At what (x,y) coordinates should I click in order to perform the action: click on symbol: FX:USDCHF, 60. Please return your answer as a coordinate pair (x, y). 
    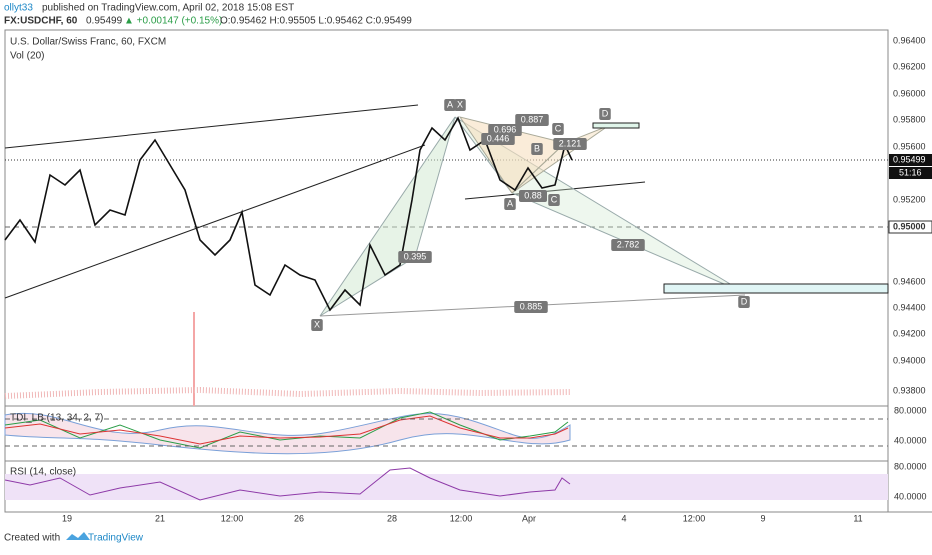
    Looking at the image, I should click on (41, 21).